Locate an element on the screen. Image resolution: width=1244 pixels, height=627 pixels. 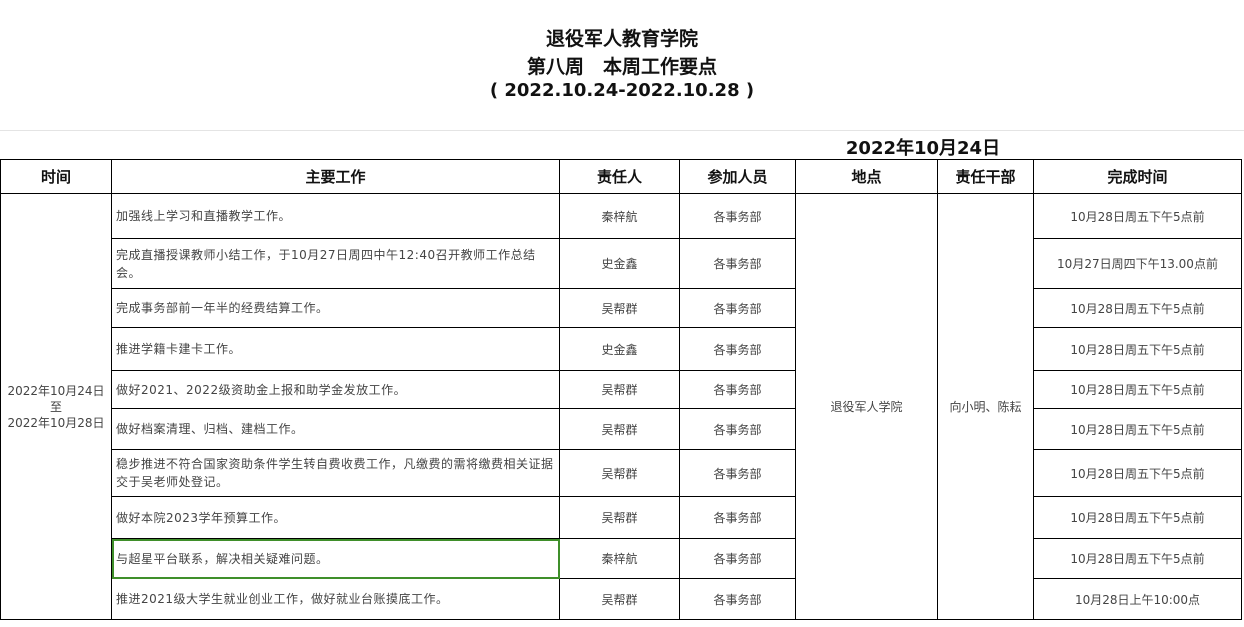
period-cell: 2022年10月24日至 2022年10月28日 is located at coordinates (56, 406).